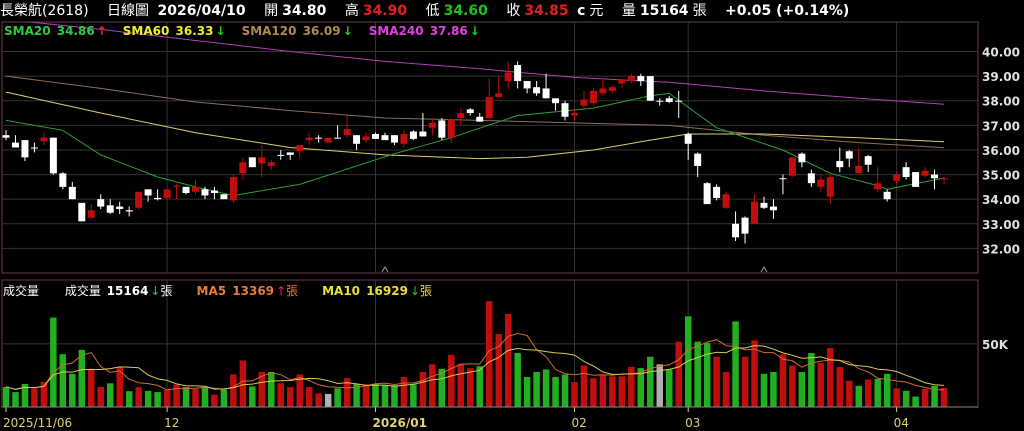 This screenshot has width=1024, height=431. What do you see at coordinates (292, 291) in the screenshot?
I see `legend-unit: 張` at bounding box center [292, 291].